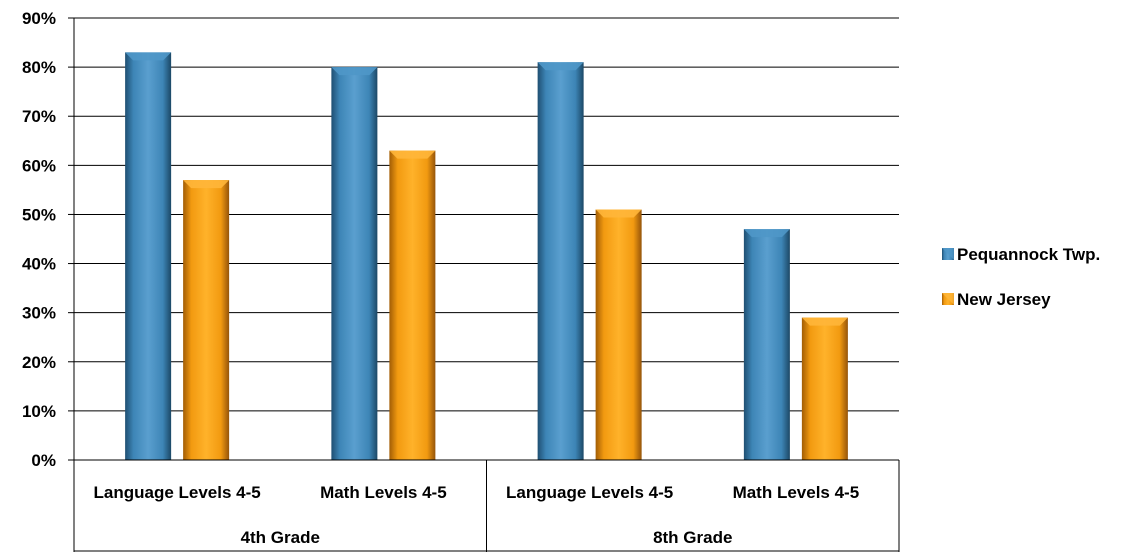 The width and height of the screenshot is (1138, 552). Describe the element at coordinates (280, 537) in the screenshot. I see `x-group-label: 4th Grade` at that location.